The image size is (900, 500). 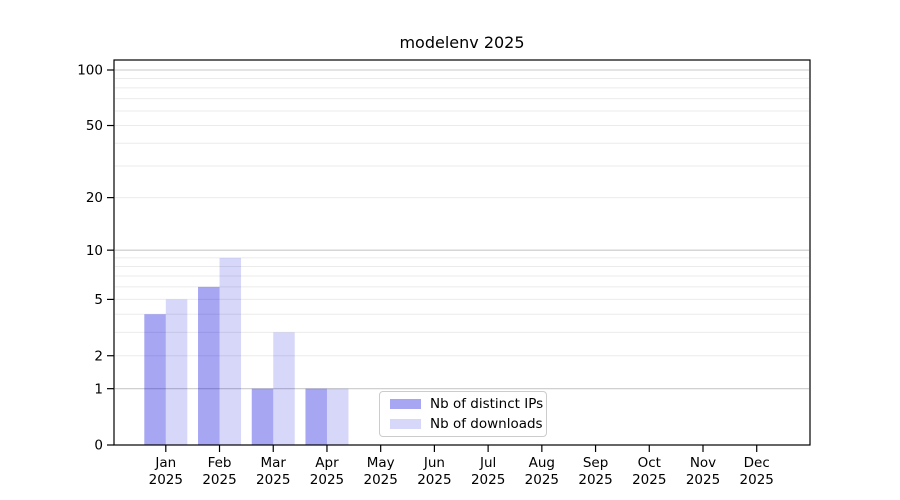 I want to click on x-tick-label-month-sep: Sep, so click(x=595, y=463).